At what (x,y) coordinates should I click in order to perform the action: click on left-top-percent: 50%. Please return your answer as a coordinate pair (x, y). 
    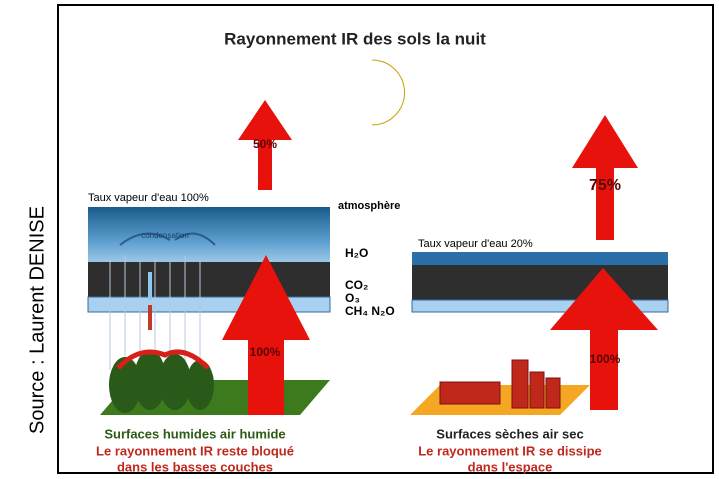
    Looking at the image, I should click on (265, 144).